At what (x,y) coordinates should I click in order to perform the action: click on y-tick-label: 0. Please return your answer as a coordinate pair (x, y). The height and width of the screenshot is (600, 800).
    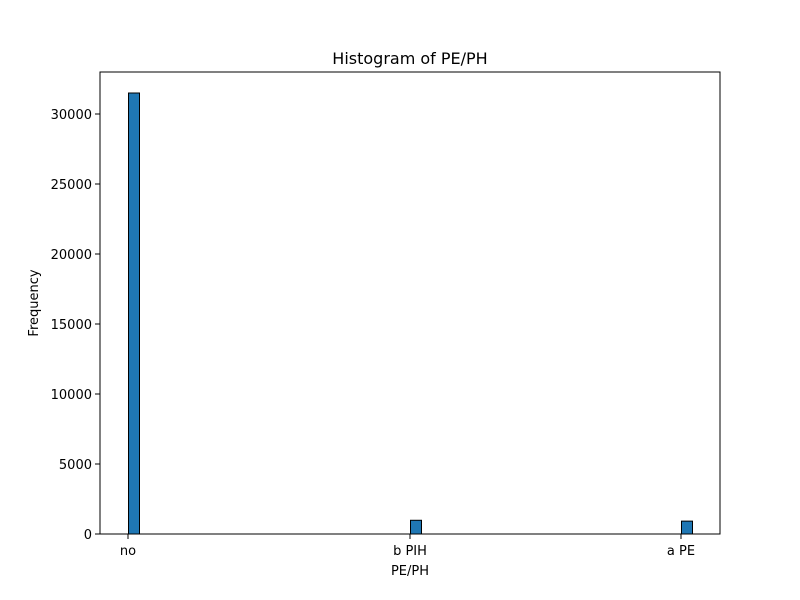
    Looking at the image, I should click on (88, 535).